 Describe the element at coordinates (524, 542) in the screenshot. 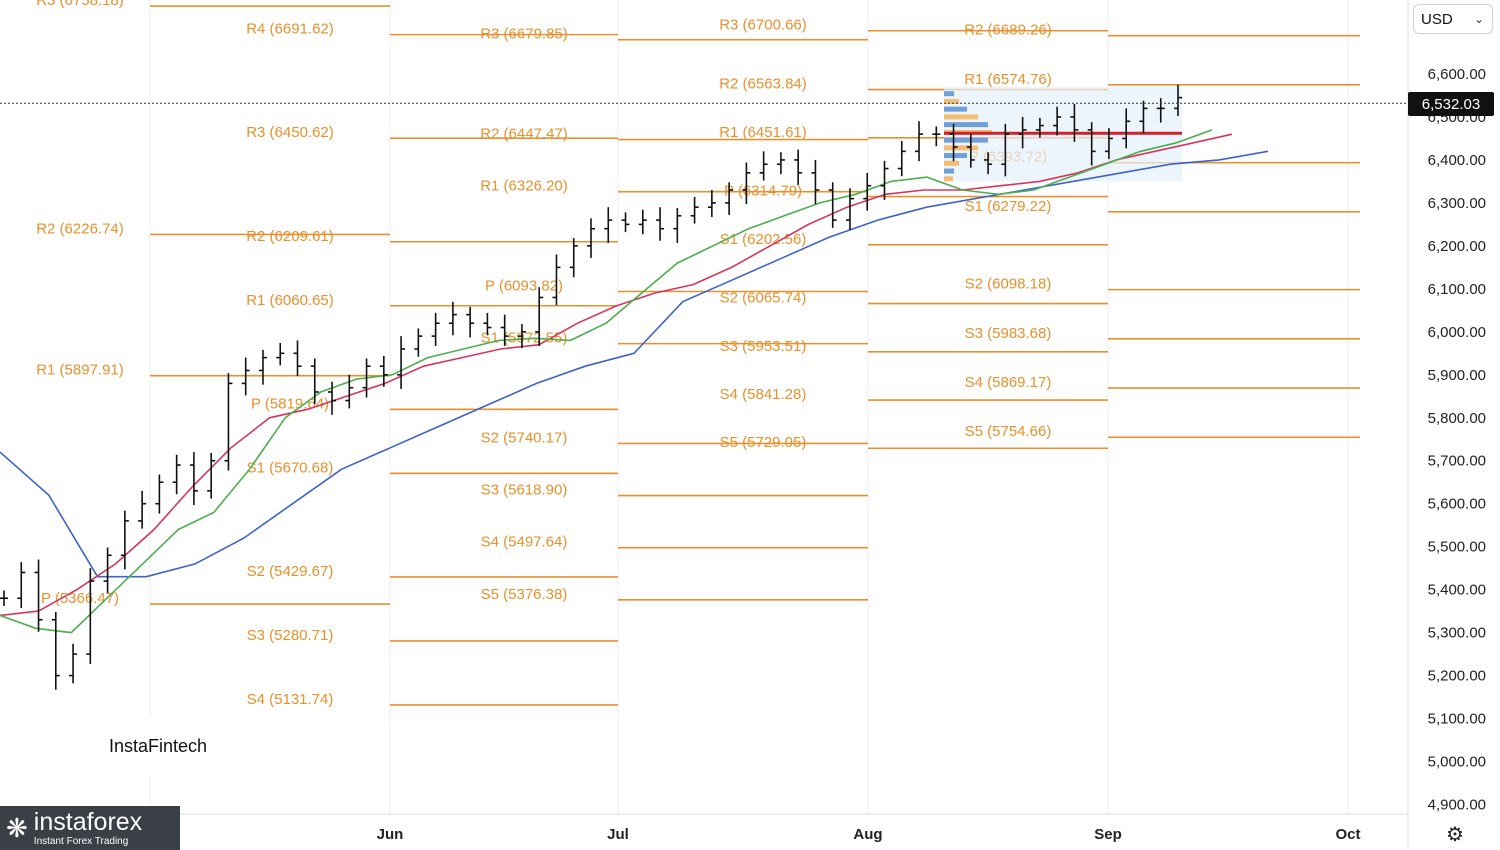

I see `pivot-label: S4 (5497.64)` at that location.